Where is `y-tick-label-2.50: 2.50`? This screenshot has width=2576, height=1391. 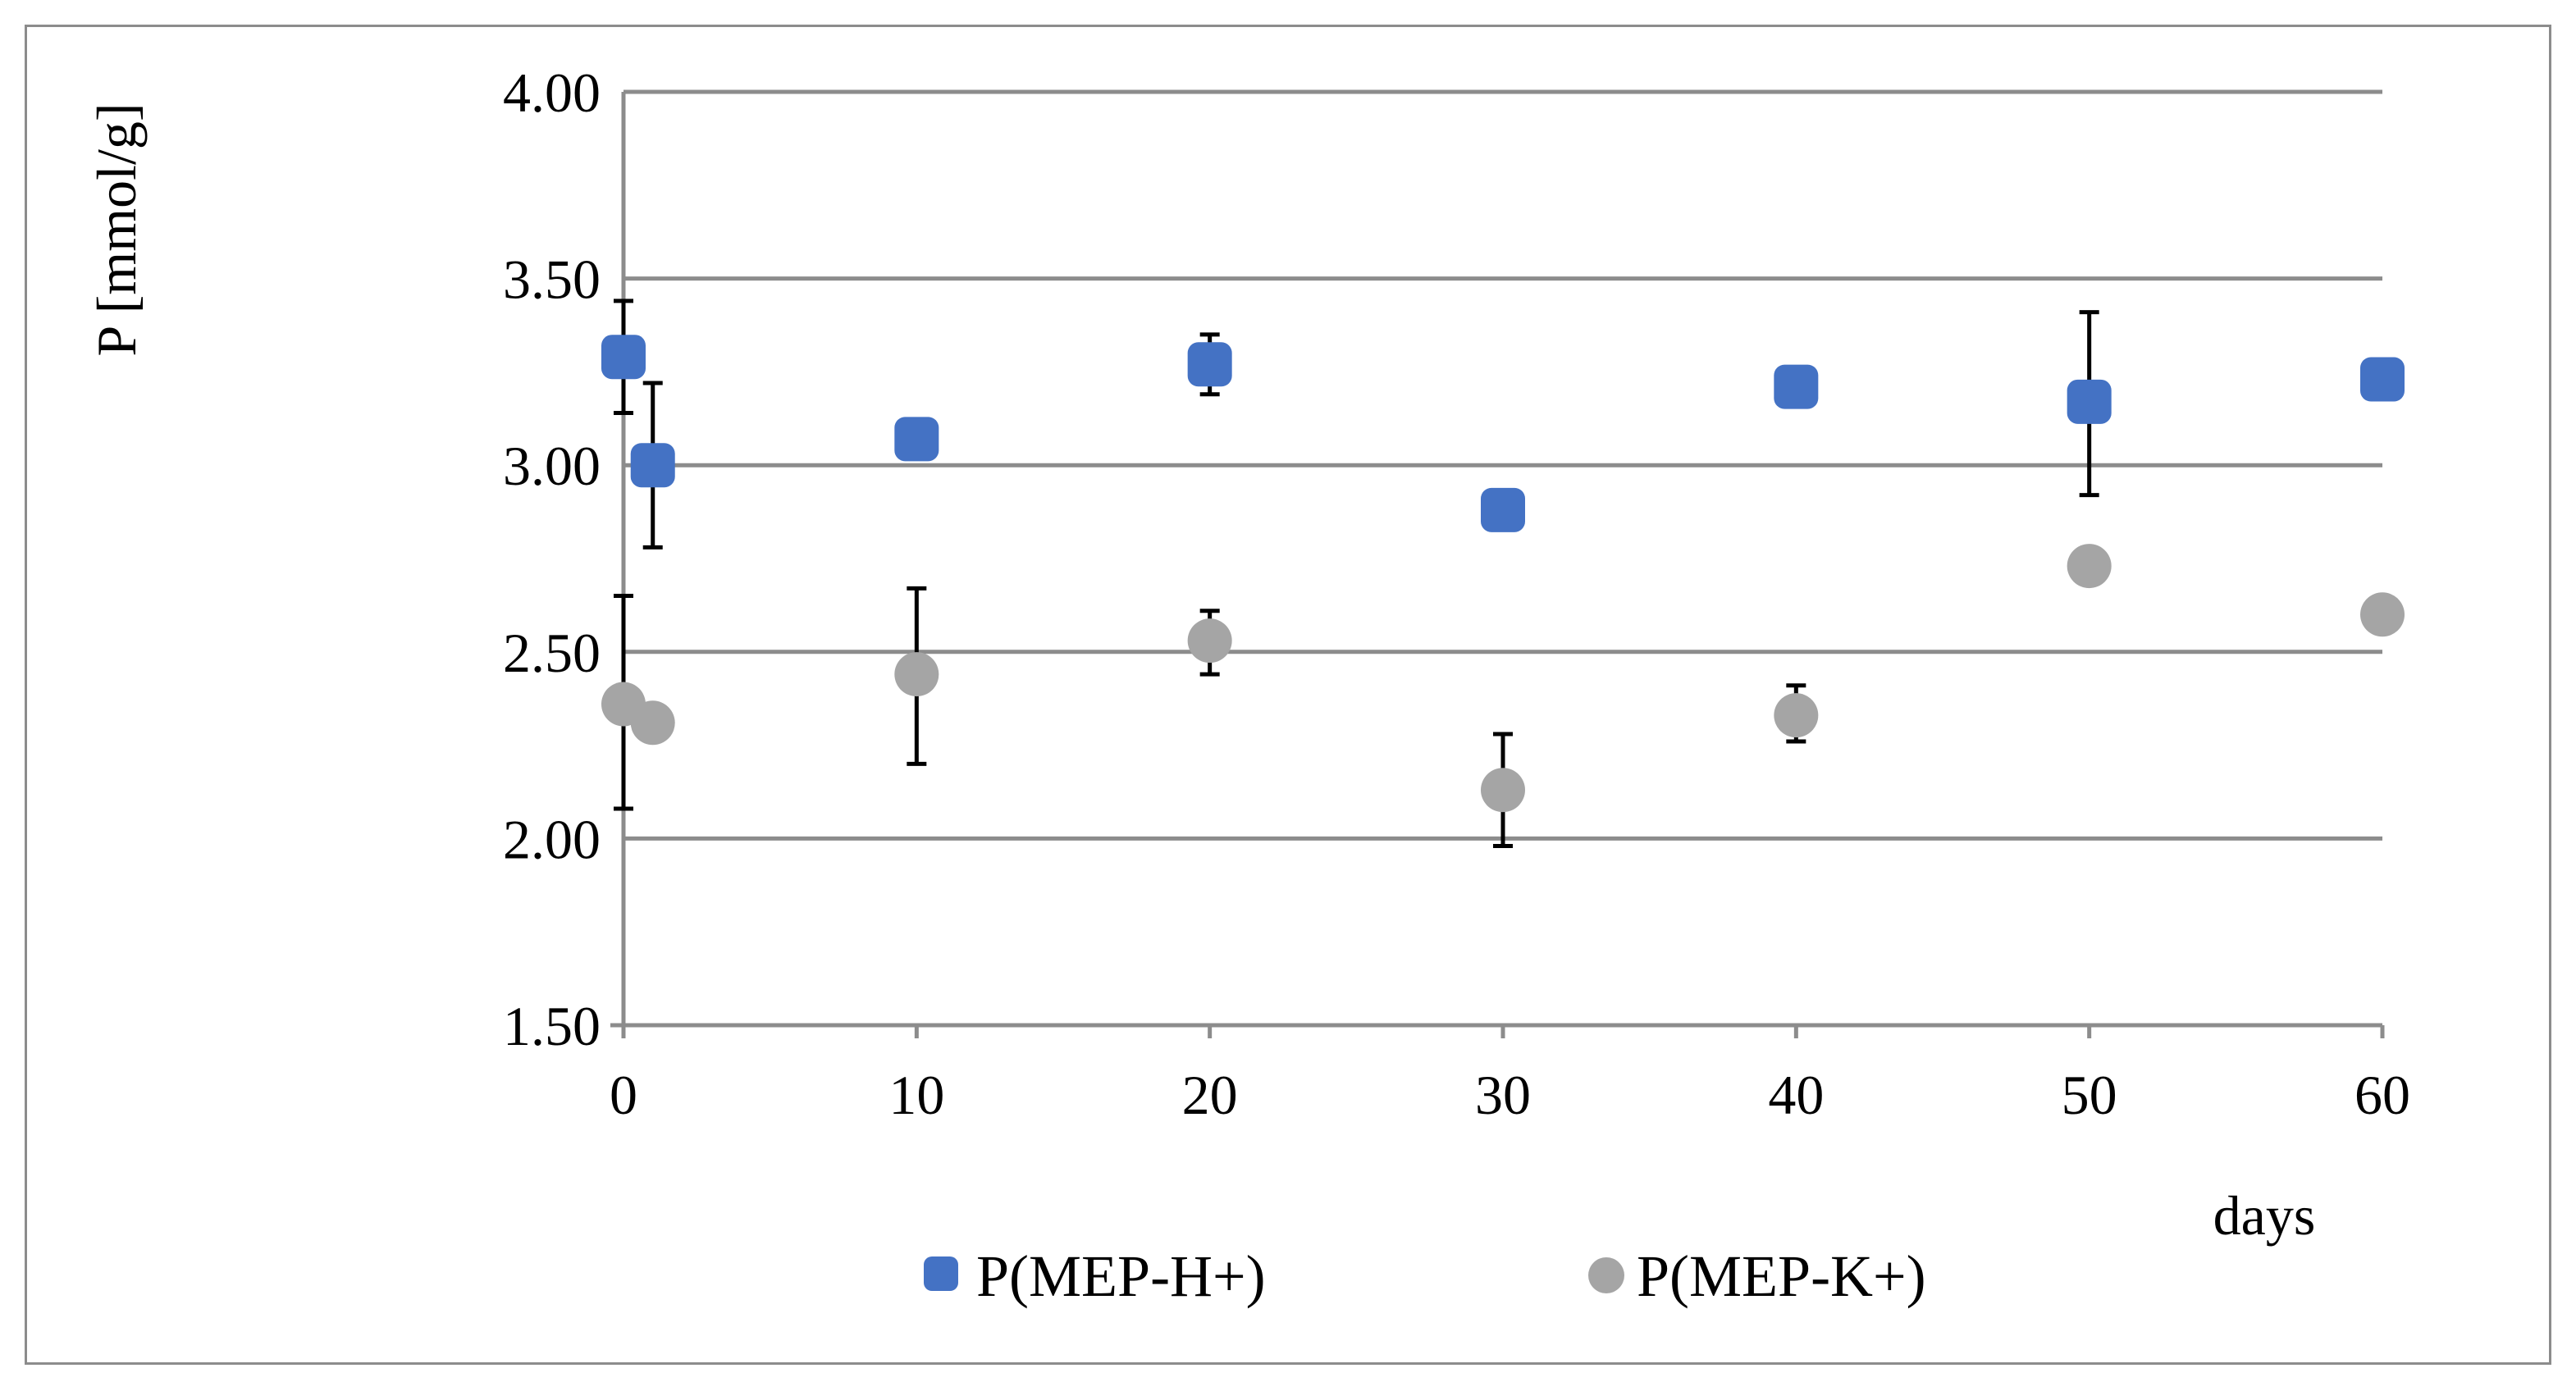 y-tick-label-2.50: 2.50 is located at coordinates (552, 653).